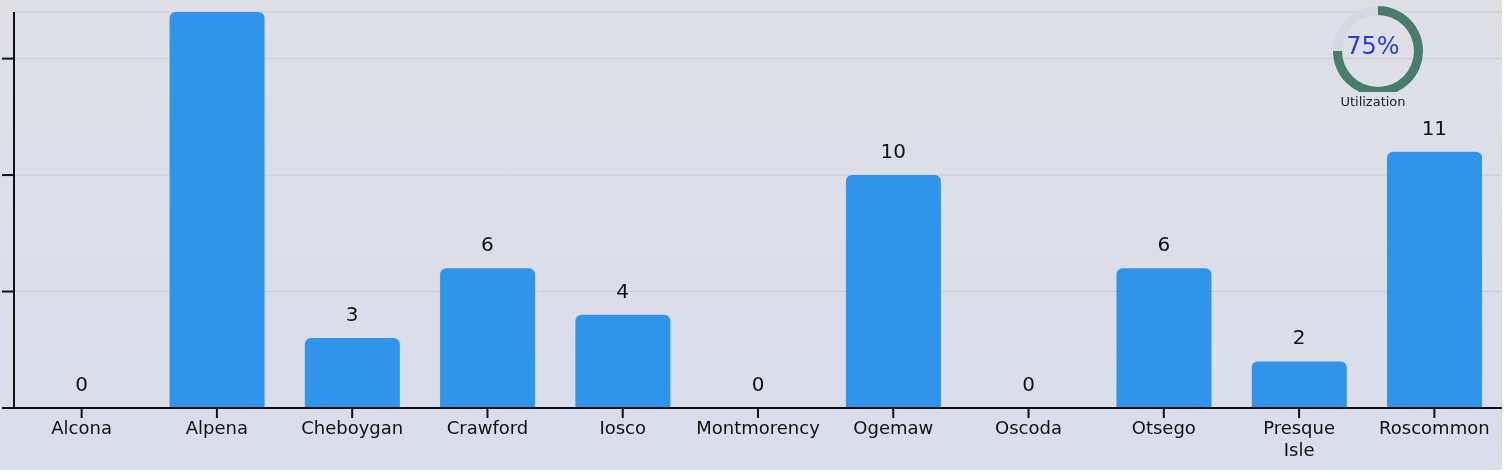  Describe the element at coordinates (893, 152) in the screenshot. I see `data-label: 10` at that location.